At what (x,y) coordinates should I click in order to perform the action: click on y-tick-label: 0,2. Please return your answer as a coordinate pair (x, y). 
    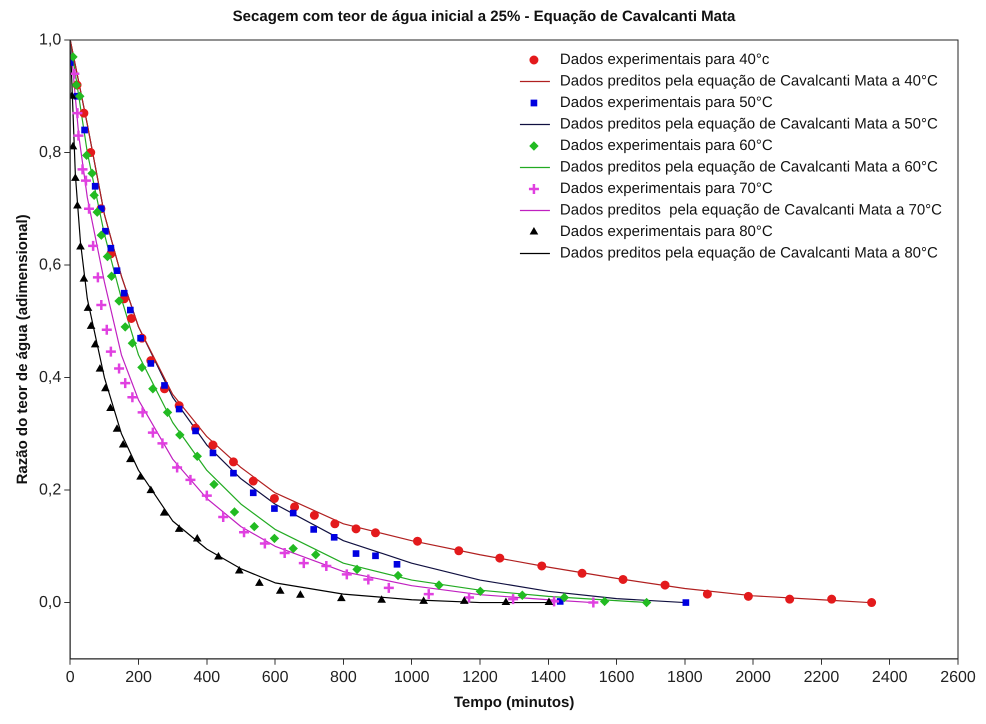
    Looking at the image, I should click on (50, 489).